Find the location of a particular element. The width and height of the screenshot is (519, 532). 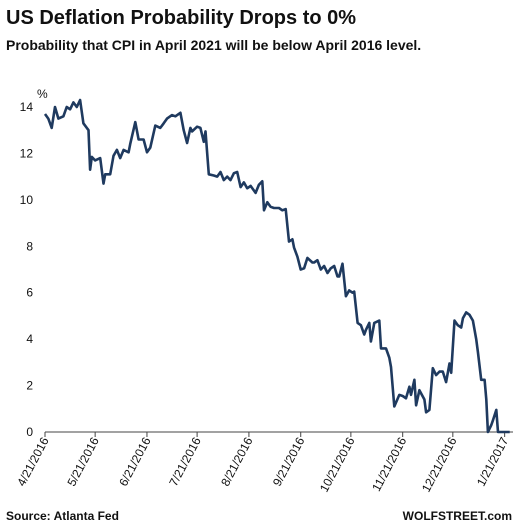

y-tick-label: 4 is located at coordinates (29, 339).